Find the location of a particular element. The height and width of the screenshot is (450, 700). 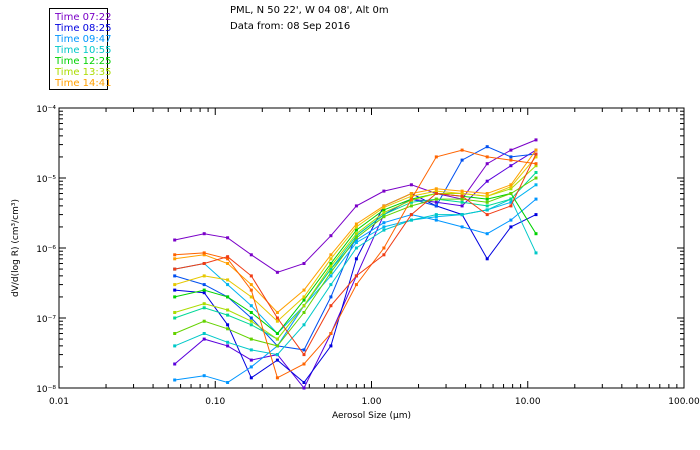

y-tick-label: 10⁻⁵ is located at coordinates (46, 180).